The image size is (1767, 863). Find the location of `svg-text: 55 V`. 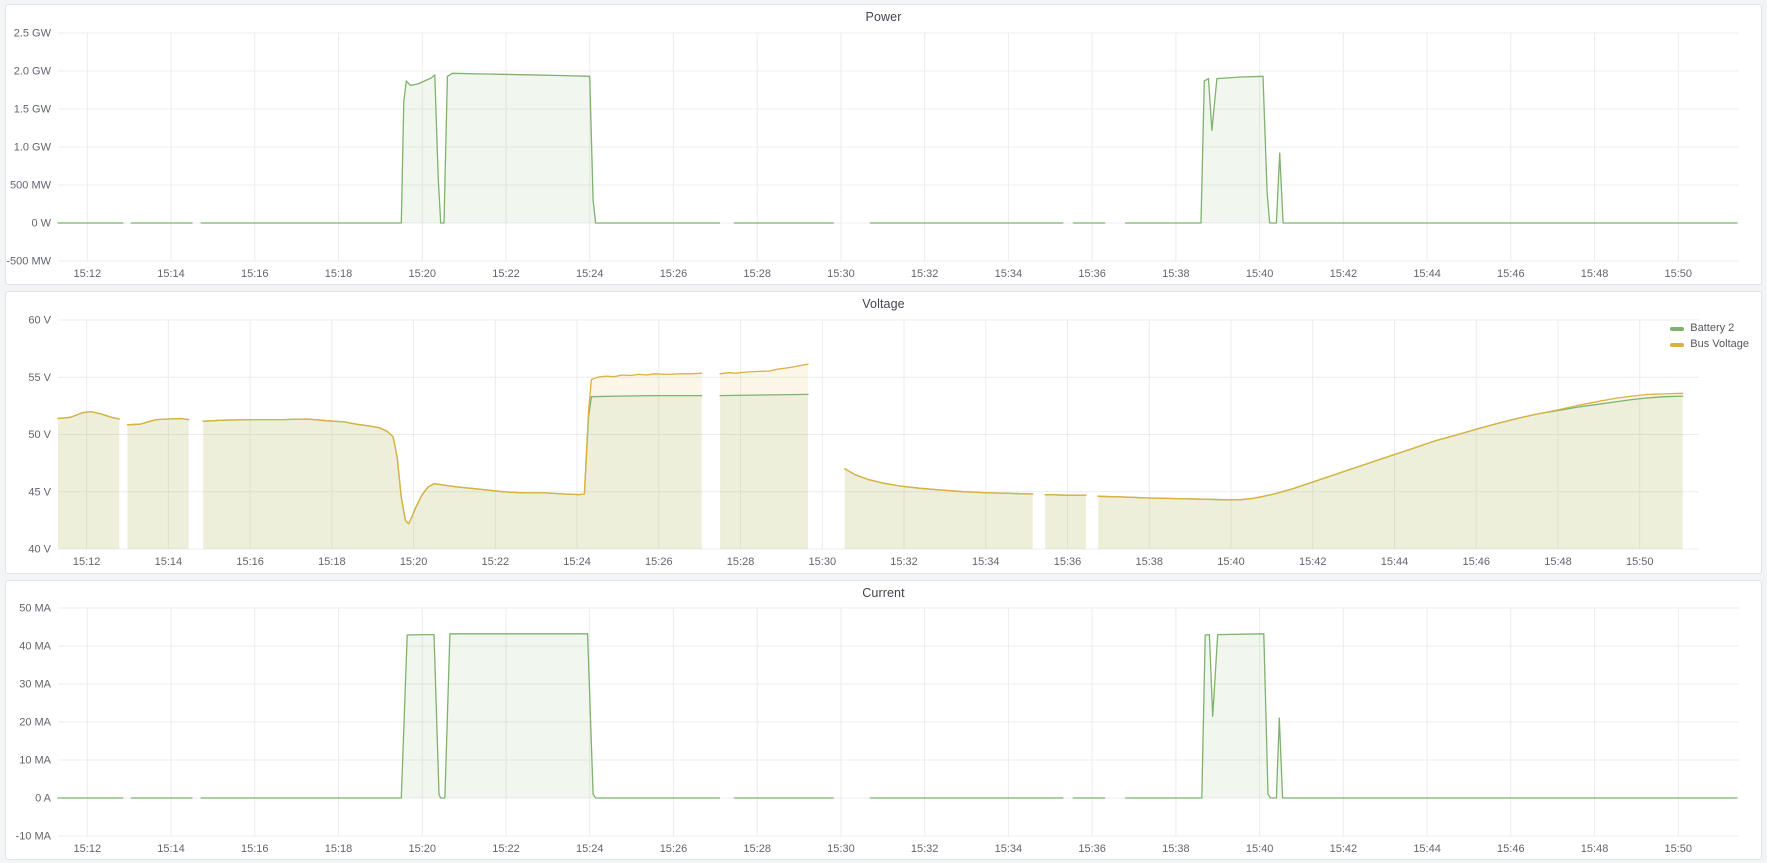

svg-text: 55 V is located at coordinates (39, 378).